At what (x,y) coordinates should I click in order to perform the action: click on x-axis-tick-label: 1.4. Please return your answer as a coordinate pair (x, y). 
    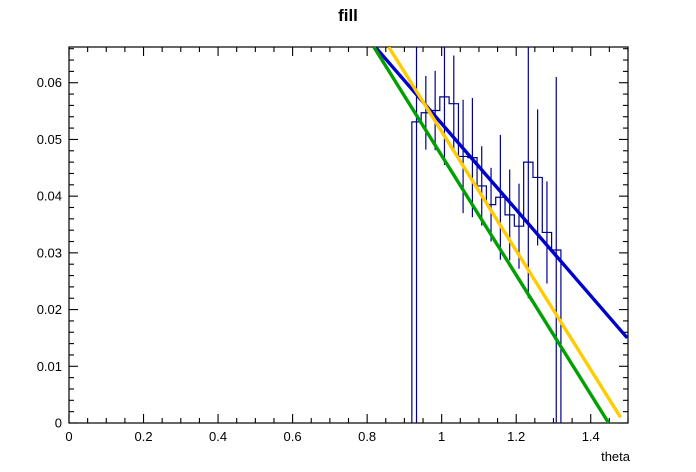
    Looking at the image, I should click on (591, 436).